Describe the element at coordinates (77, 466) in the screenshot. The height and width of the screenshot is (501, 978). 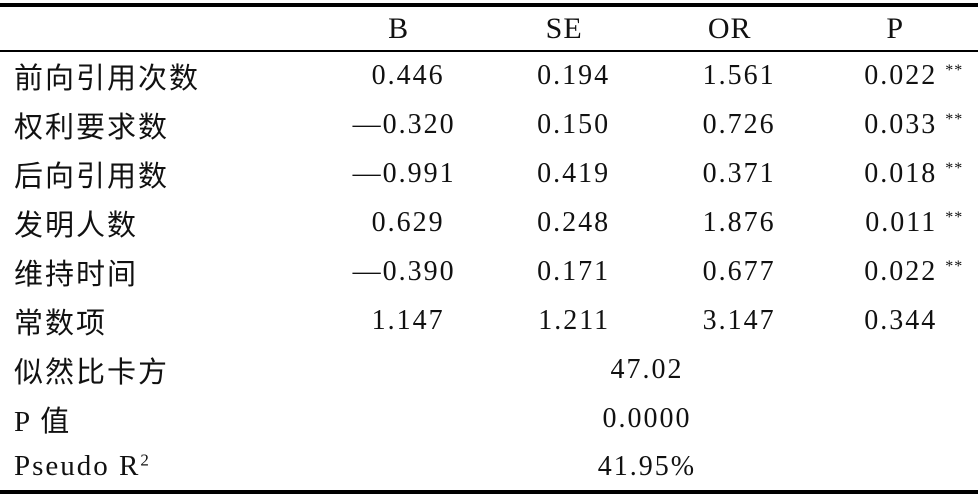
I see `summary-label: Pseudo R` at that location.